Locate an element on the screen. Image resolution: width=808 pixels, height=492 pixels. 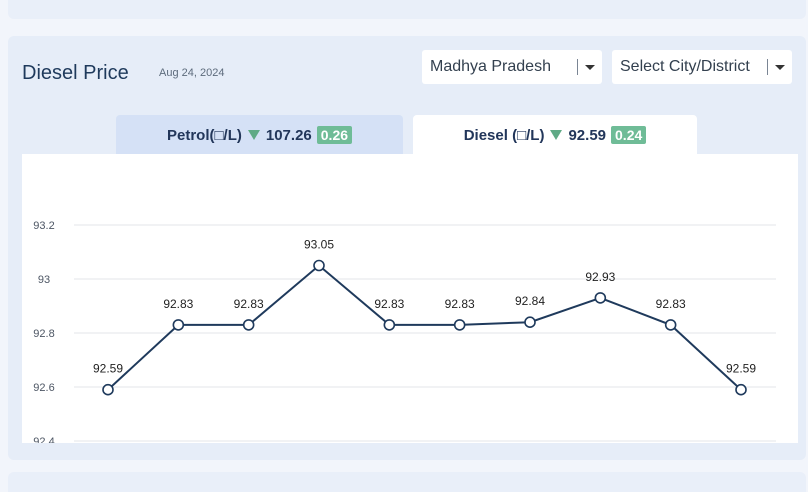
y-tick-label: 92.6 is located at coordinates (43, 388).